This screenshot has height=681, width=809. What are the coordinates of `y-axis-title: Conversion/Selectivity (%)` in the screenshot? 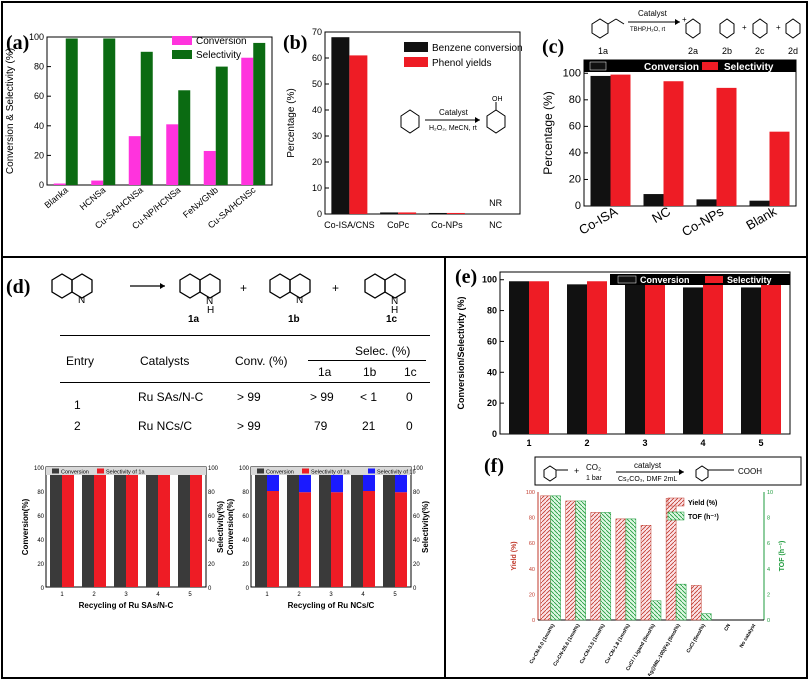 It's located at (461, 352).